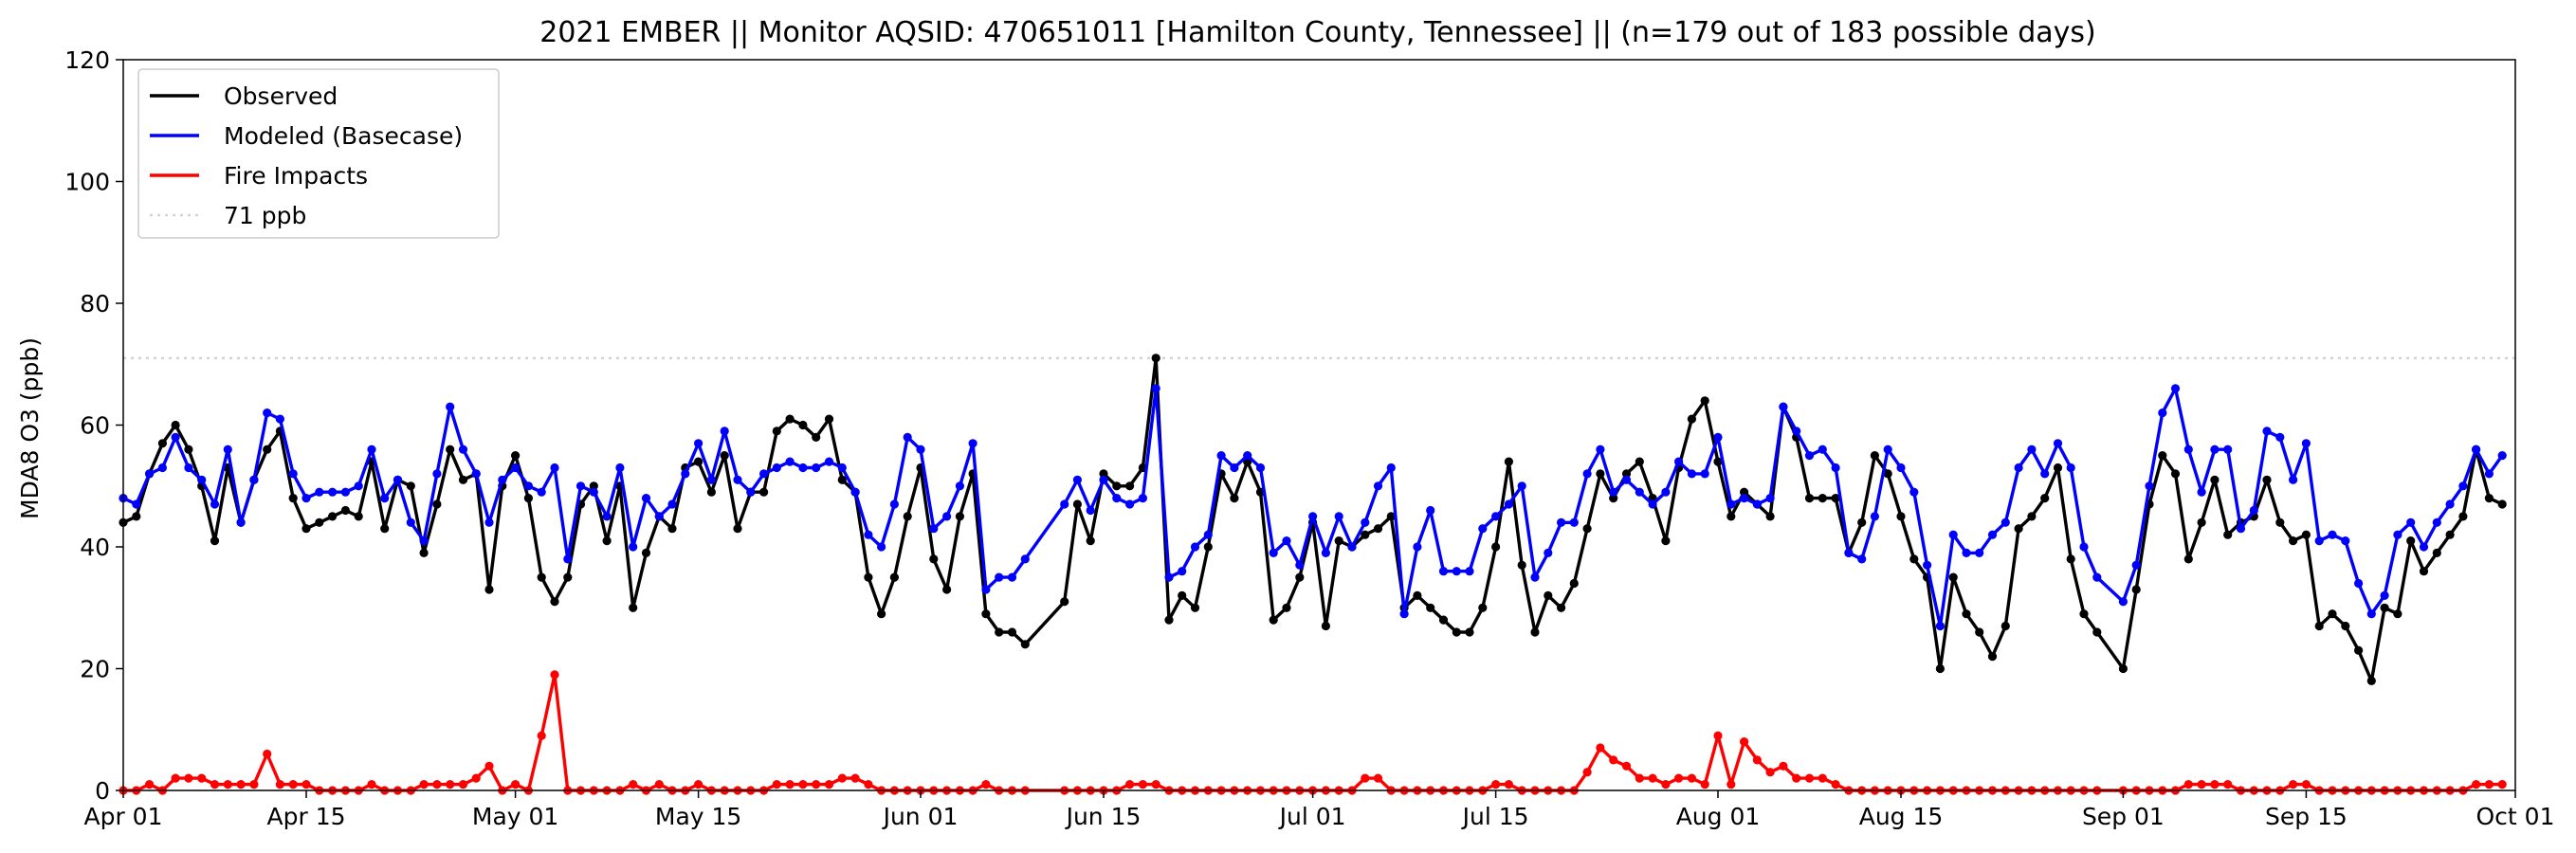 Image resolution: width=2576 pixels, height=853 pixels. Describe the element at coordinates (265, 215) in the screenshot. I see `legend-label: 71 ppb` at that location.